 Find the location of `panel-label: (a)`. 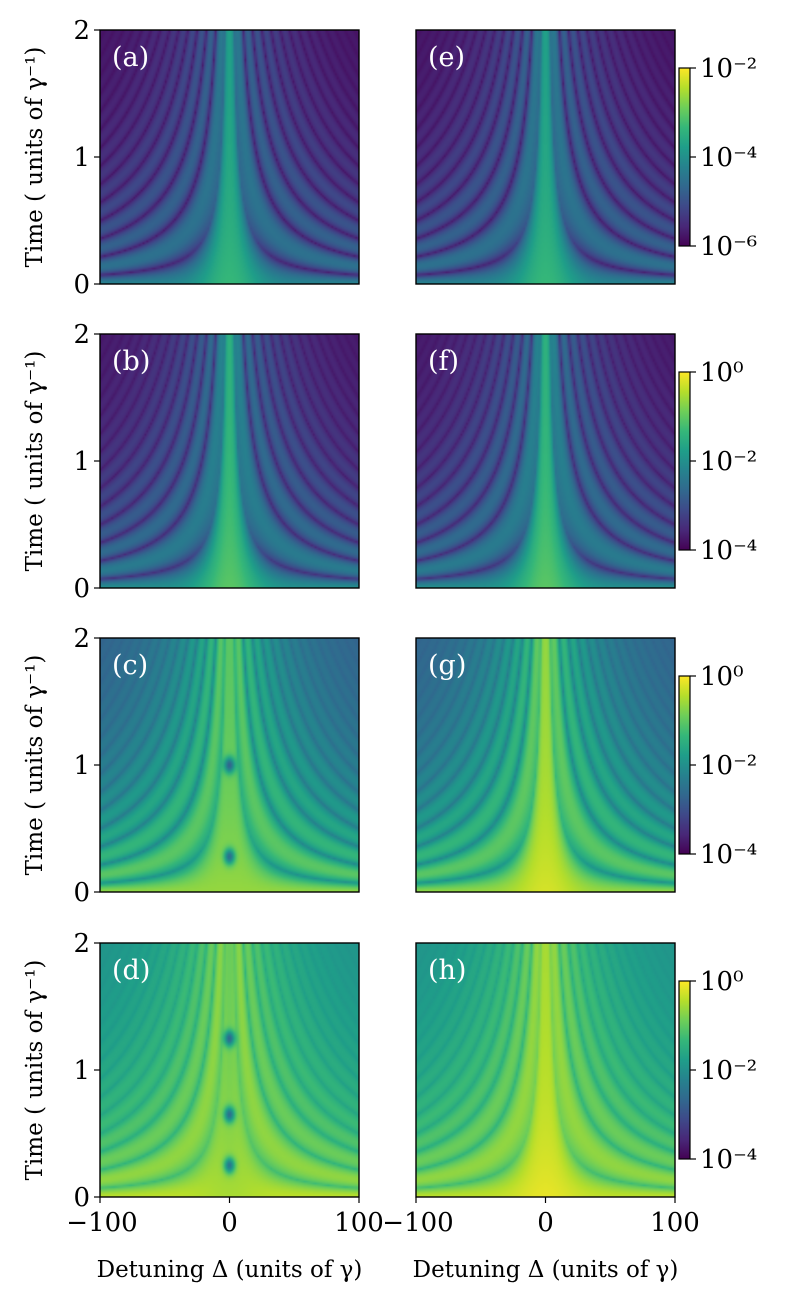

panel-label: (a) is located at coordinates (130, 57).